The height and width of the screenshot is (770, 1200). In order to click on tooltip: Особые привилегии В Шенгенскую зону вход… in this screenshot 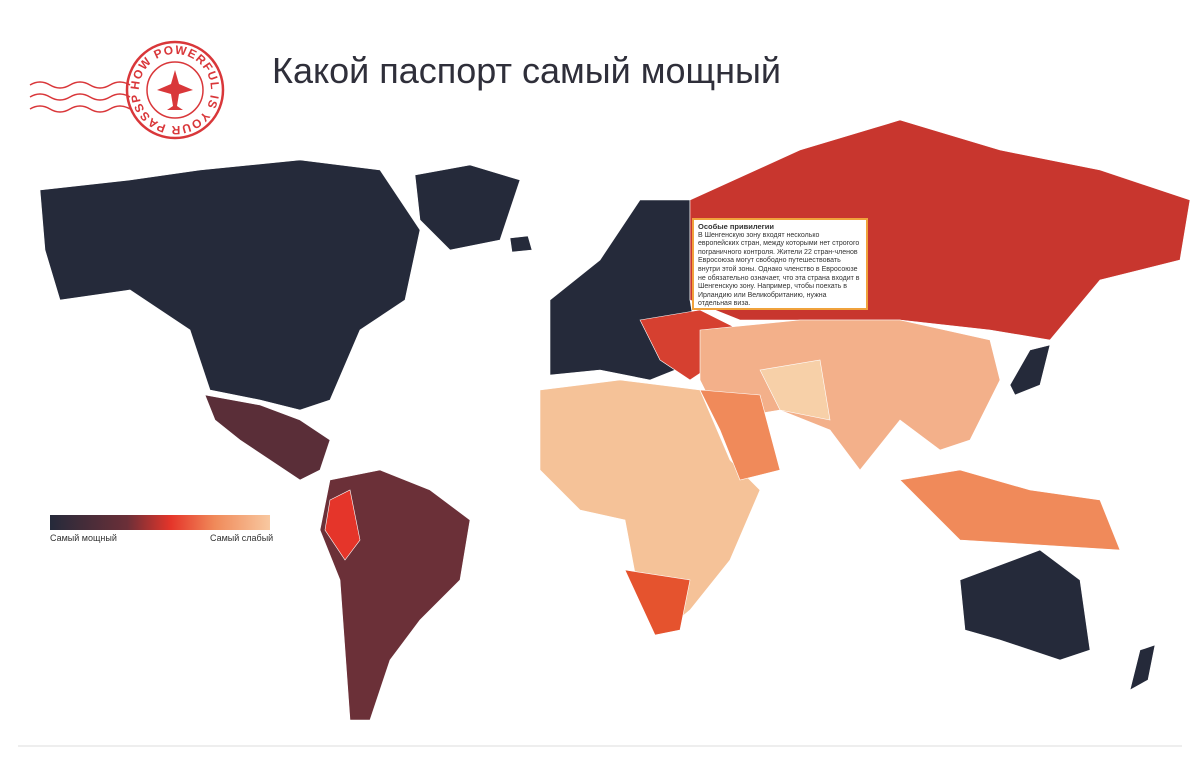, I will do `click(780, 264)`.